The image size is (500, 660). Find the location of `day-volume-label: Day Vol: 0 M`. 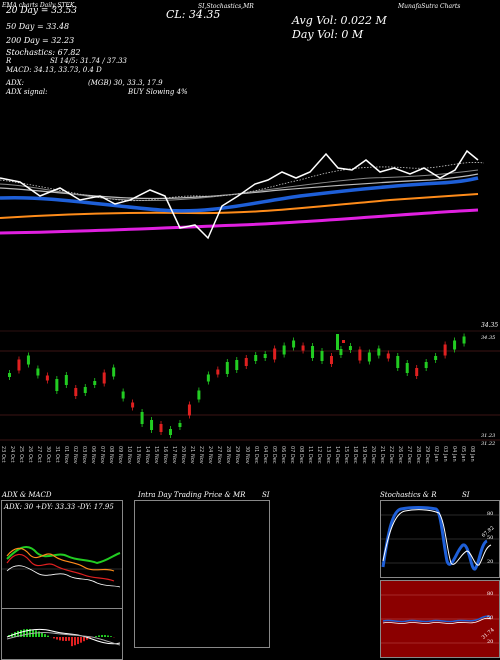

day-volume-label: Day Vol: 0 M is located at coordinates (328, 34).